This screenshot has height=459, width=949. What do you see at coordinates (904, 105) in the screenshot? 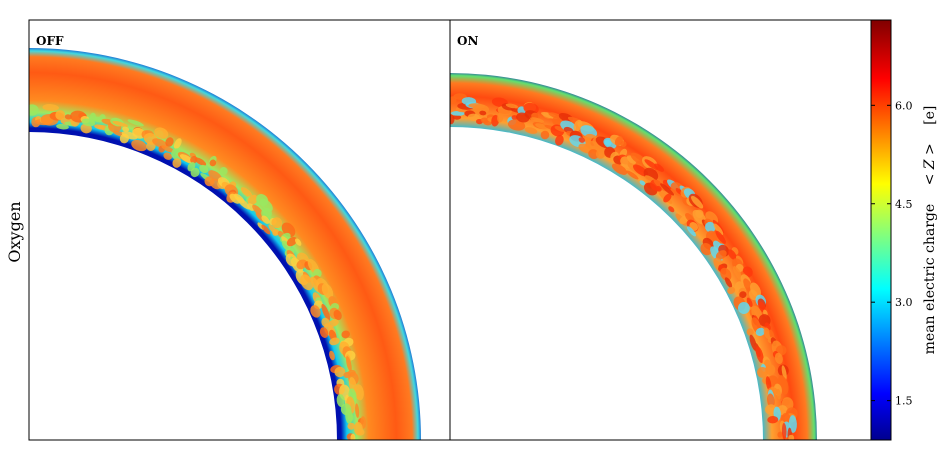
I see `colorbar-tick-label: 6.0` at bounding box center [904, 105].